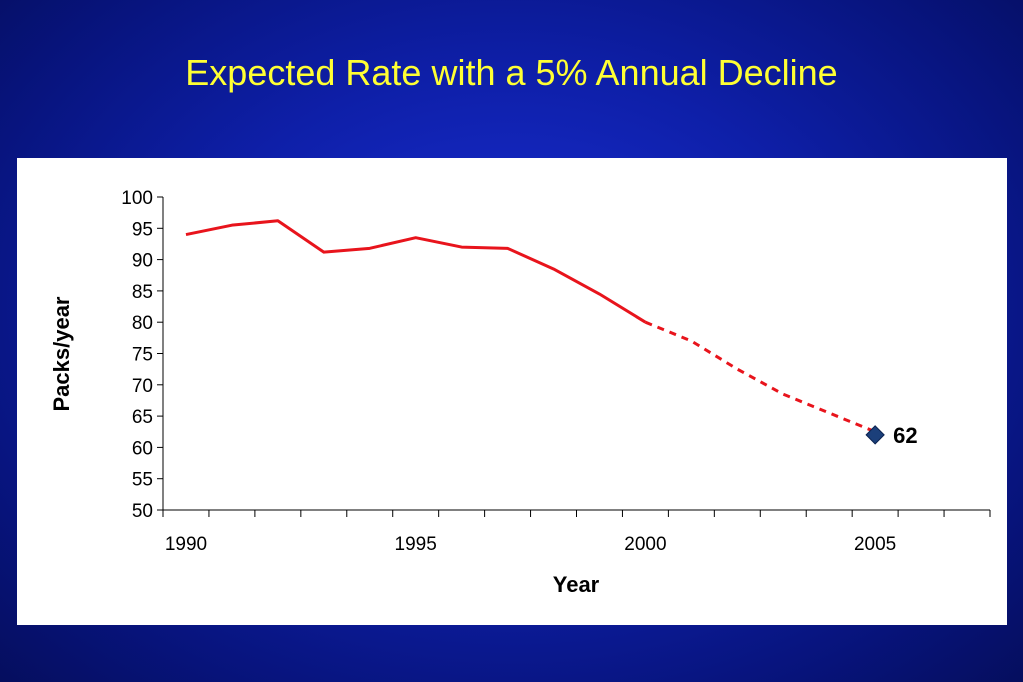 The width and height of the screenshot is (1023, 682). Describe the element at coordinates (905, 435) in the screenshot. I see `data-label: 62` at that location.